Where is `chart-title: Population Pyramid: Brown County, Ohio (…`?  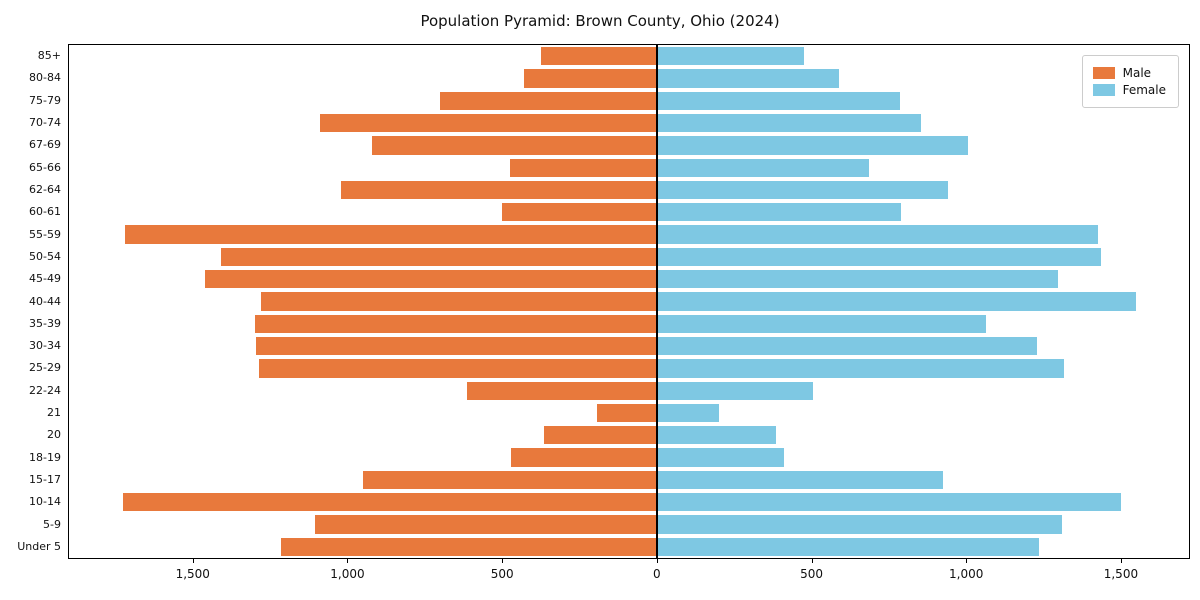 chart-title: Population Pyramid: Brown County, Ohio (… is located at coordinates (600, 21).